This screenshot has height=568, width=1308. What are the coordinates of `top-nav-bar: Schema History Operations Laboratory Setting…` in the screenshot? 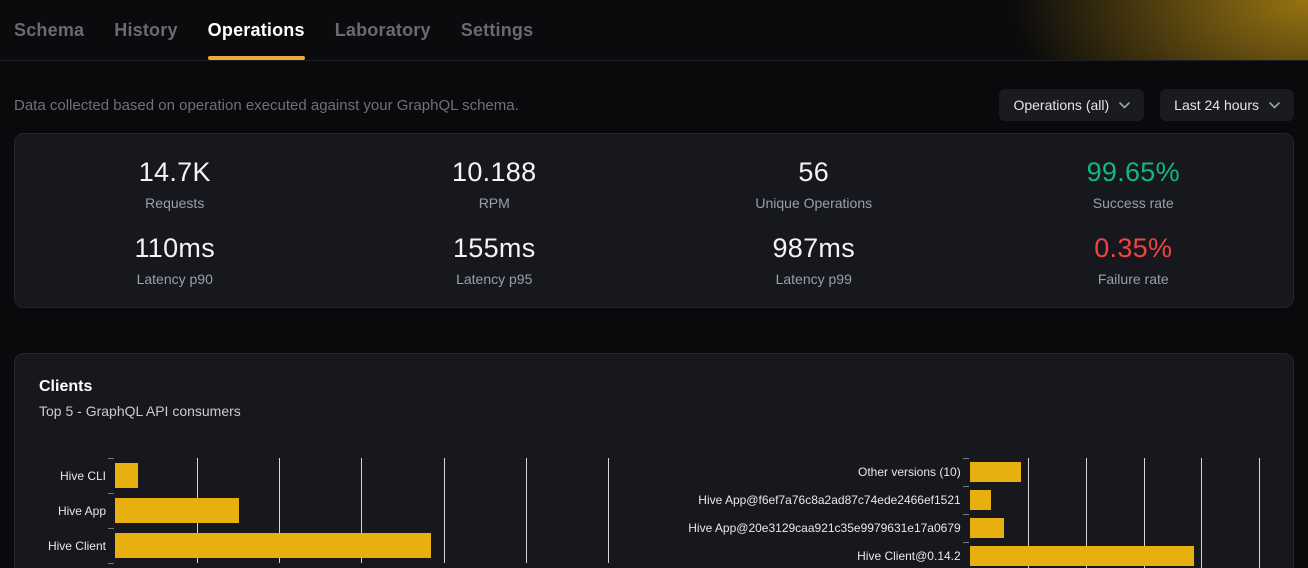 It's located at (654, 30).